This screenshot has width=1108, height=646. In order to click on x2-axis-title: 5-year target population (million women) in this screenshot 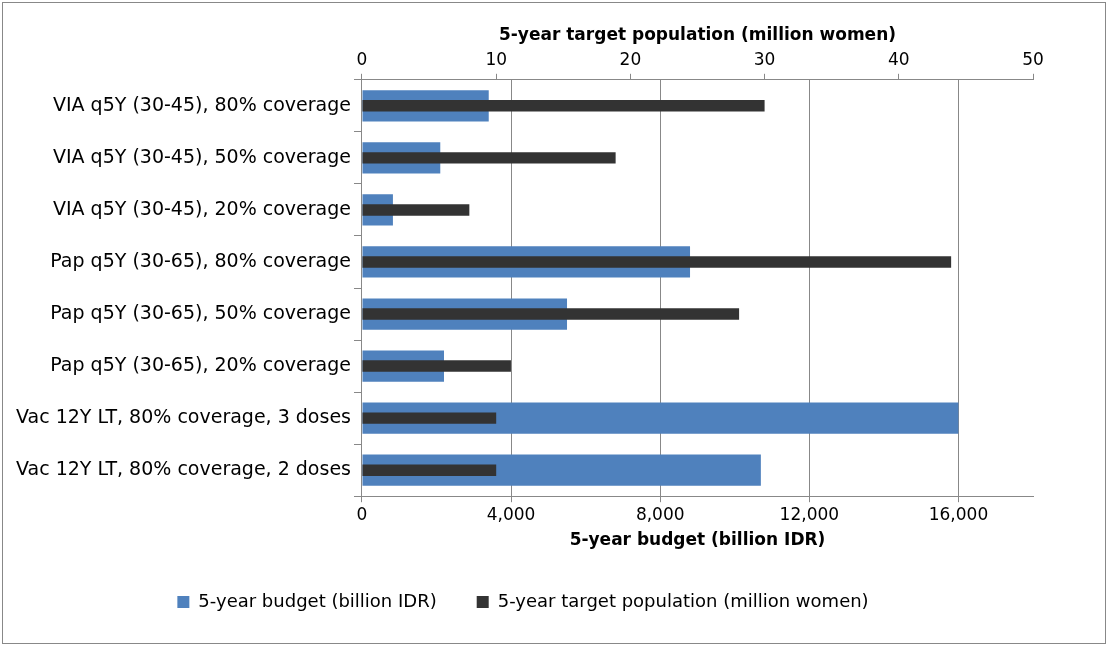, I will do `click(697, 33)`.